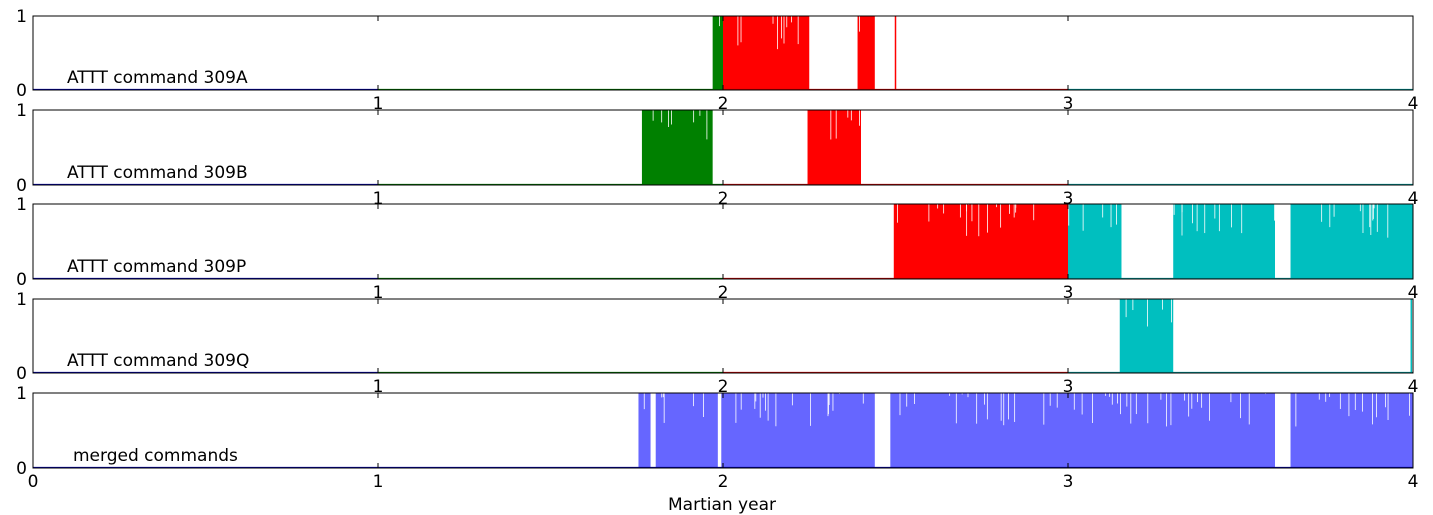 This screenshot has width=1433, height=515. I want to click on series-label: merged commands, so click(155, 456).